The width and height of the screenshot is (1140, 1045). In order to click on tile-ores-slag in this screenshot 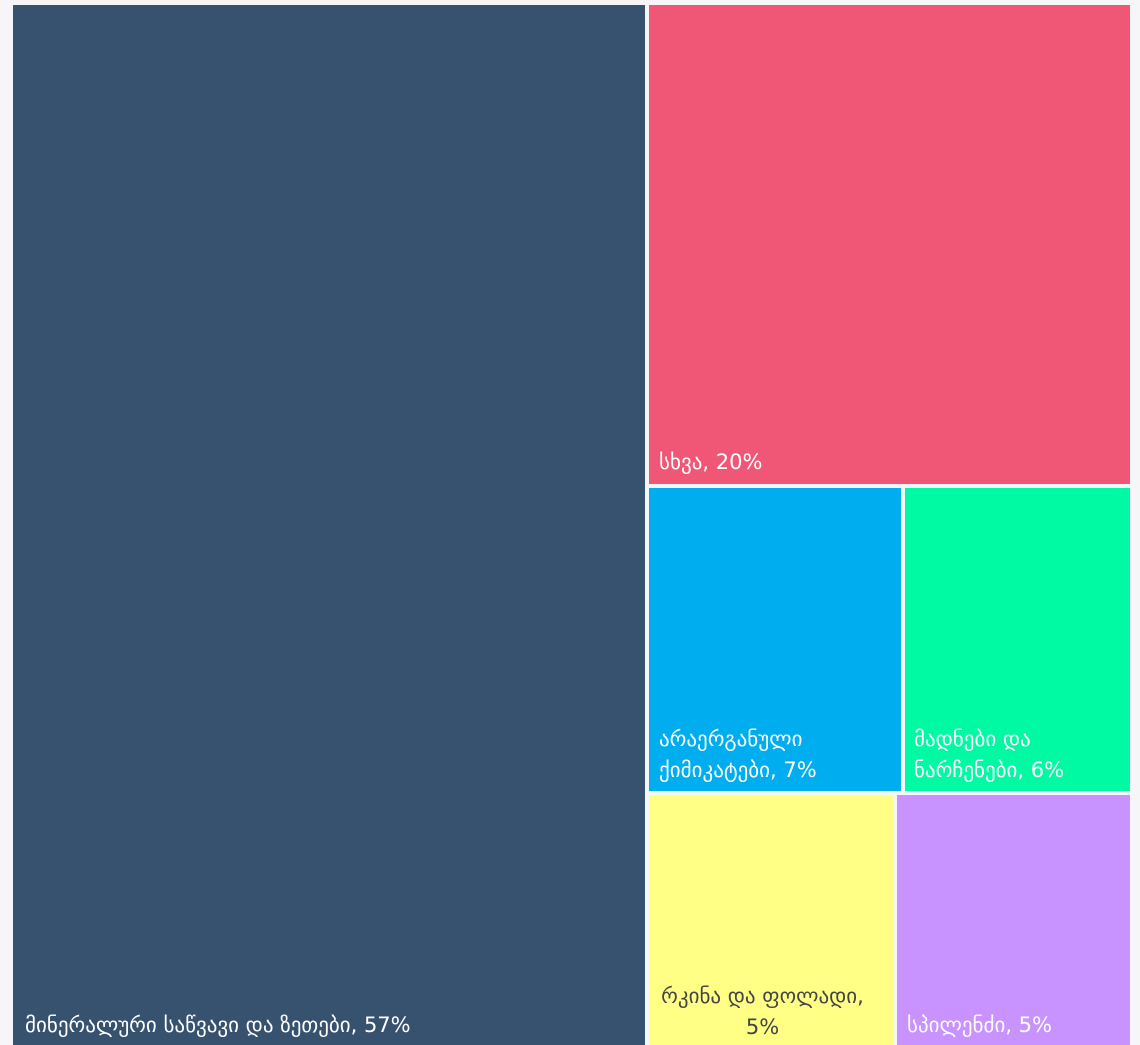, I will do `click(1017, 639)`.